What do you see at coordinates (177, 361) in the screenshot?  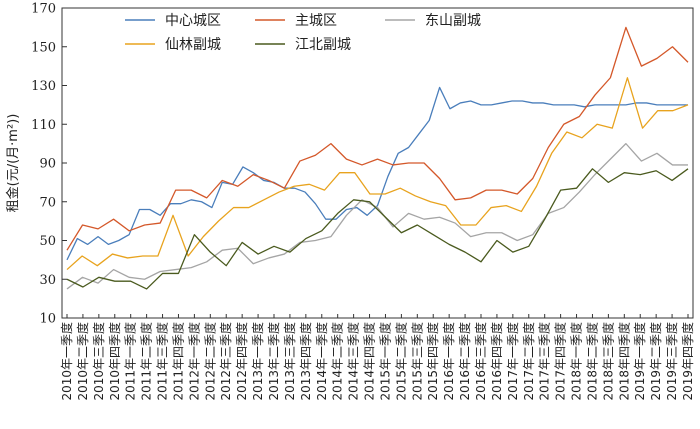 I see `x-tick-label: 2011年四季度` at bounding box center [177, 361].